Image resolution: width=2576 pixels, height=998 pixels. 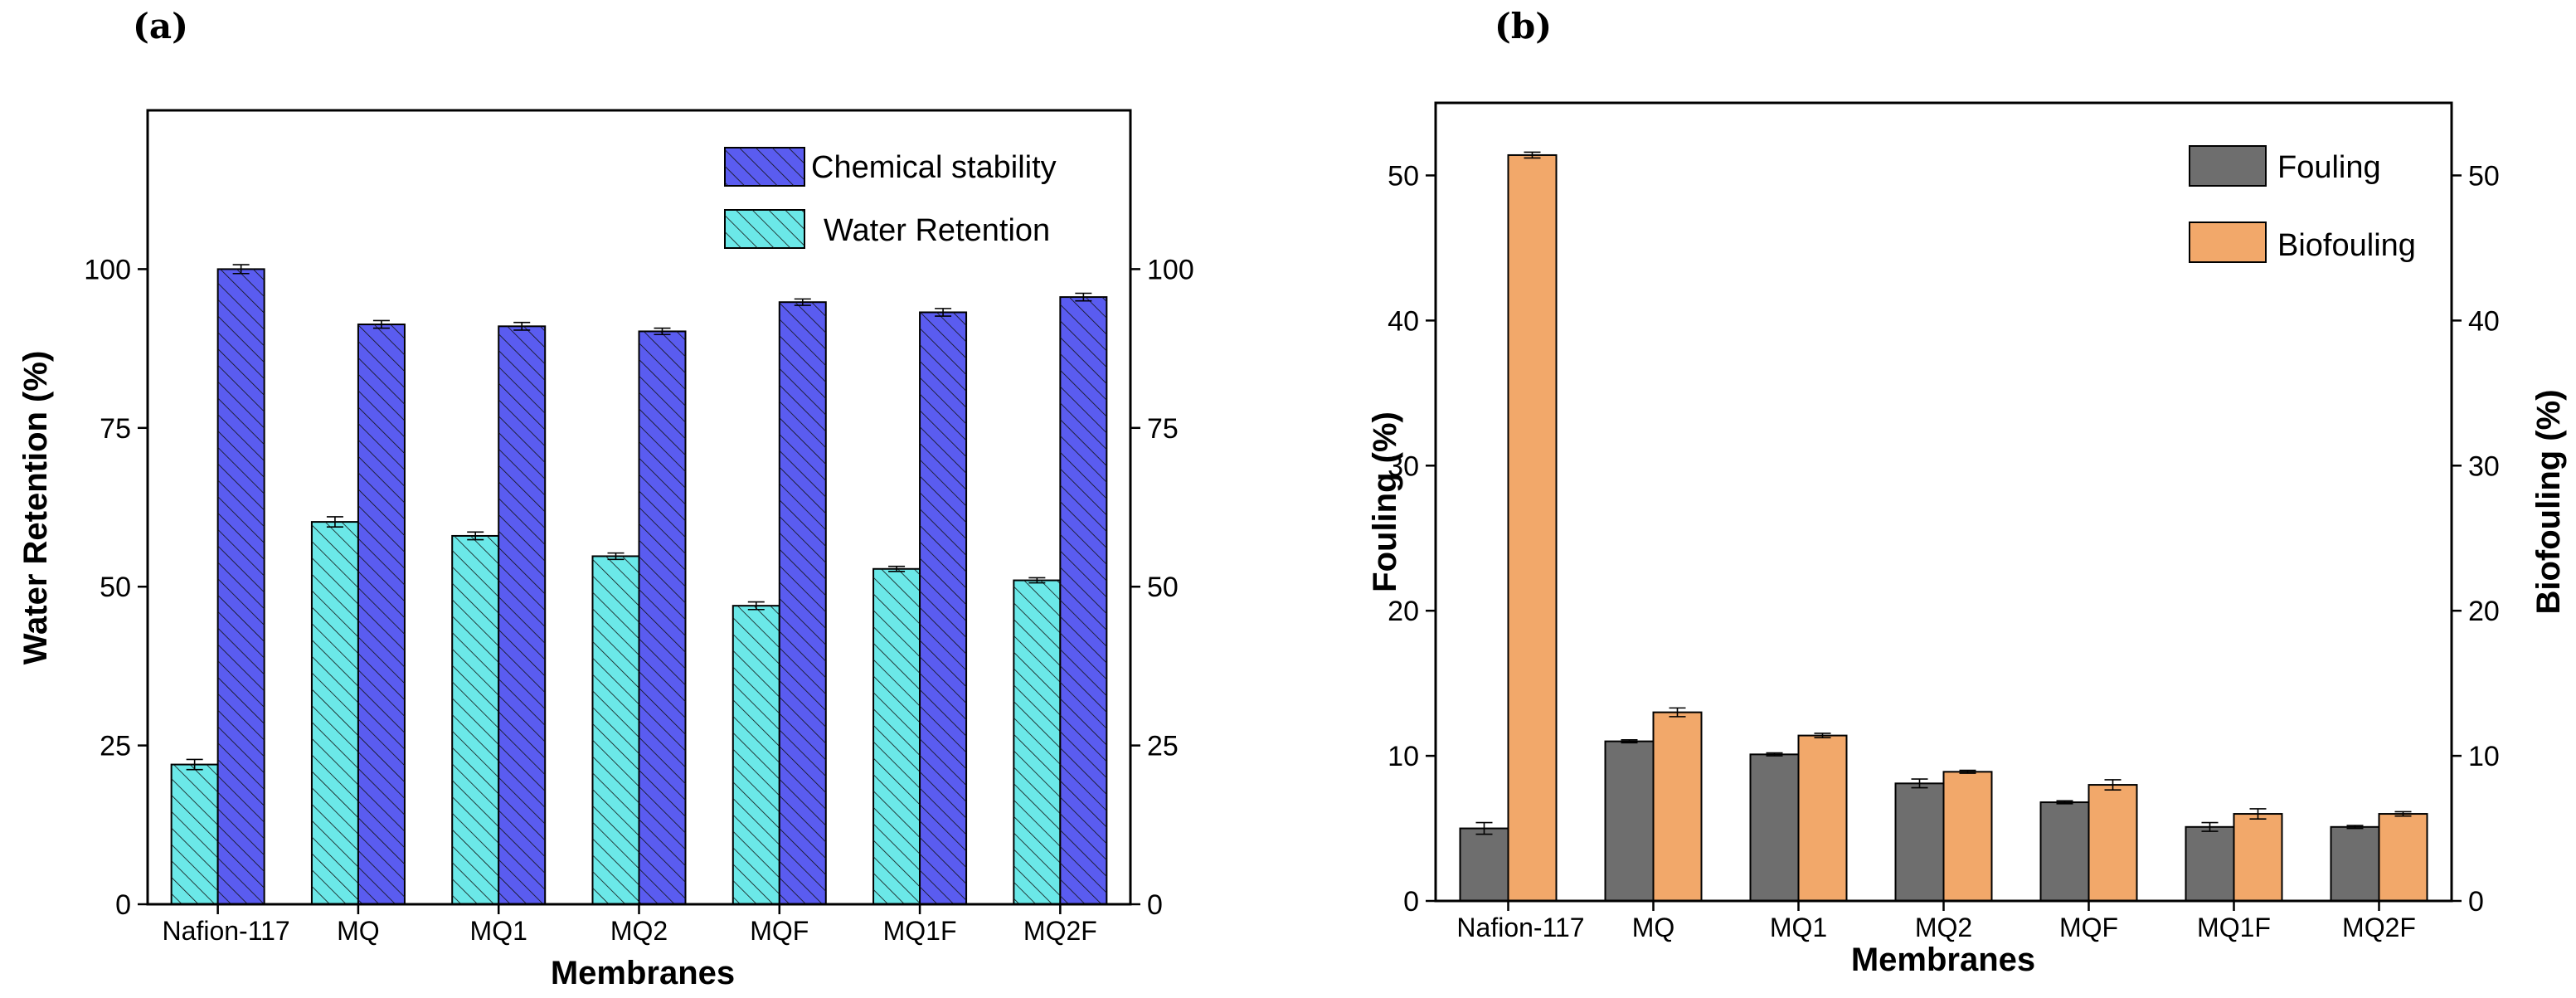 What do you see at coordinates (2484, 466) in the screenshot?
I see `y2-tick-label-30: 30` at bounding box center [2484, 466].